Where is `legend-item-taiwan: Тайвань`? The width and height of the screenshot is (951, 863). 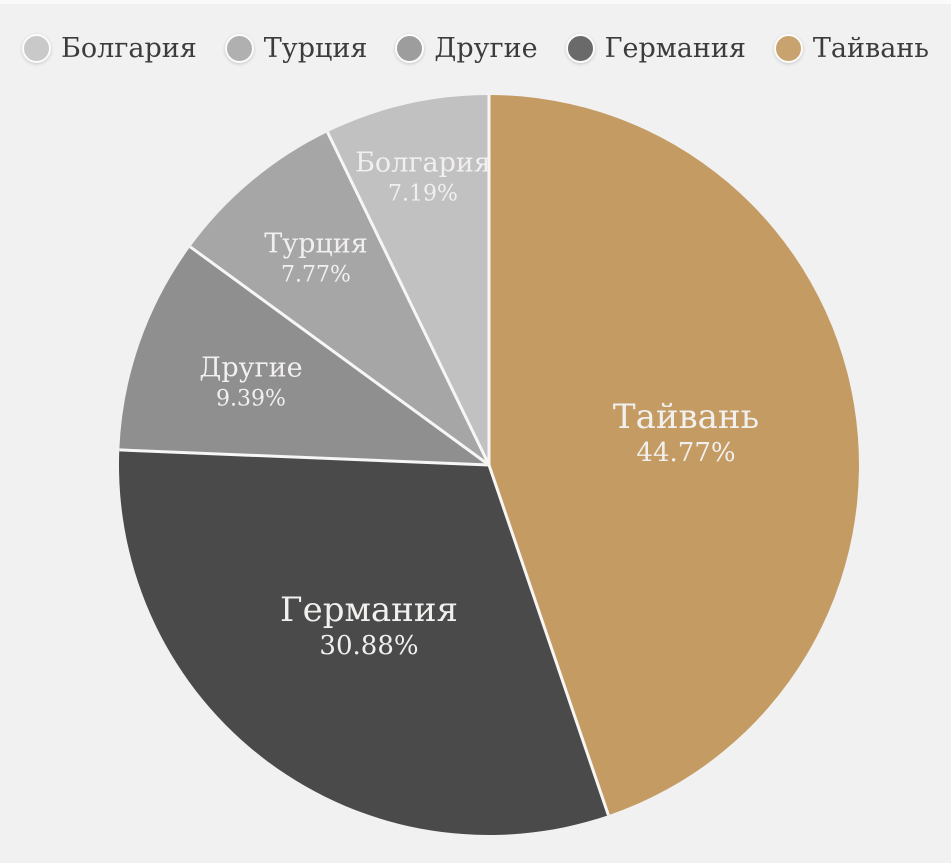 legend-item-taiwan: Тайвань is located at coordinates (851, 48).